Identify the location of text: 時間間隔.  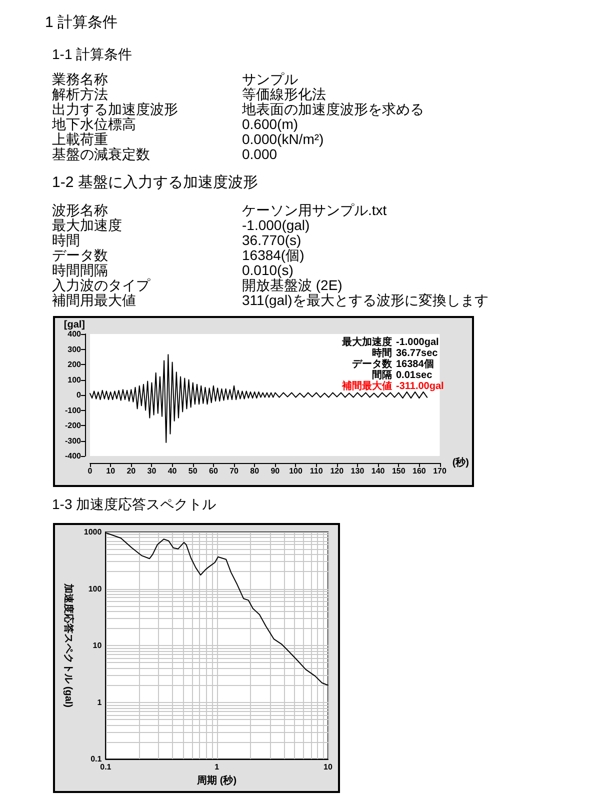
(80, 270).